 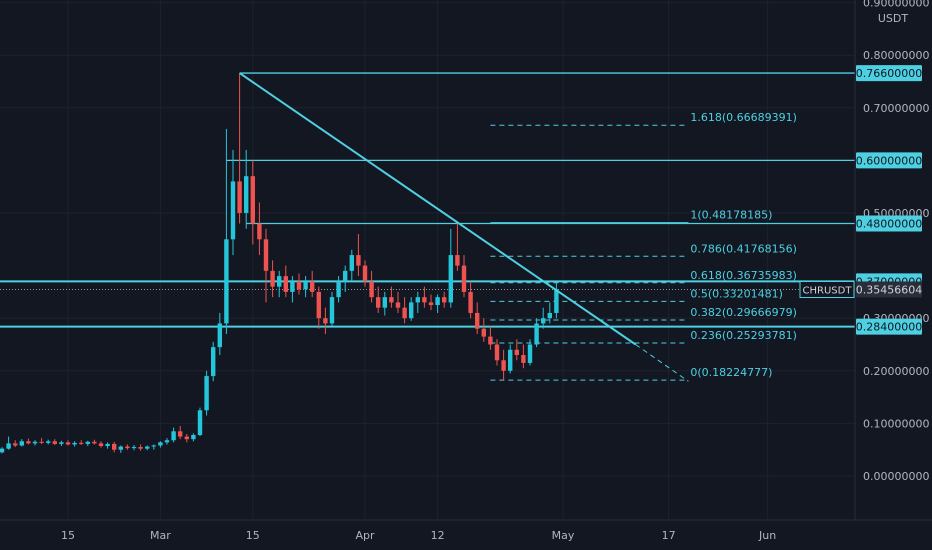 I want to click on last-price-box, so click(x=889, y=289).